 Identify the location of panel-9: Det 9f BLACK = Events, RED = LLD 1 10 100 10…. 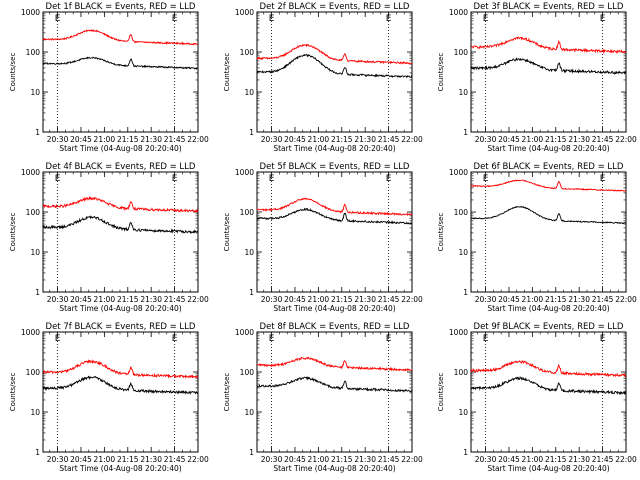
(537, 397).